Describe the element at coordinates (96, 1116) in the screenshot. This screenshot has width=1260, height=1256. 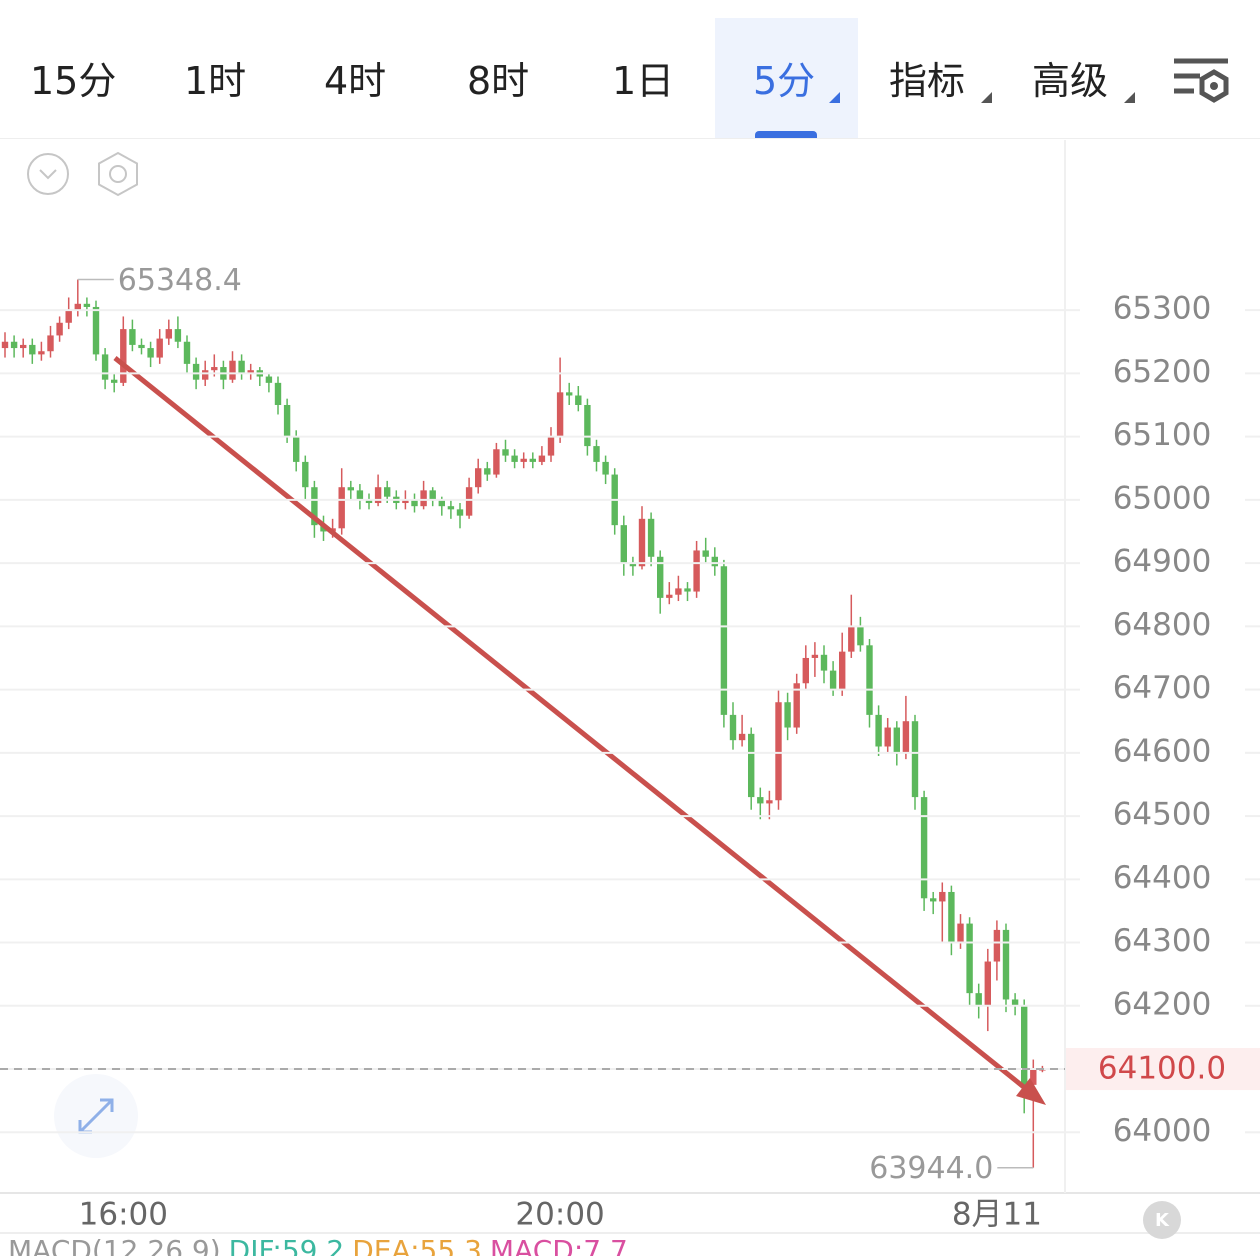
I see `expand-icon` at that location.